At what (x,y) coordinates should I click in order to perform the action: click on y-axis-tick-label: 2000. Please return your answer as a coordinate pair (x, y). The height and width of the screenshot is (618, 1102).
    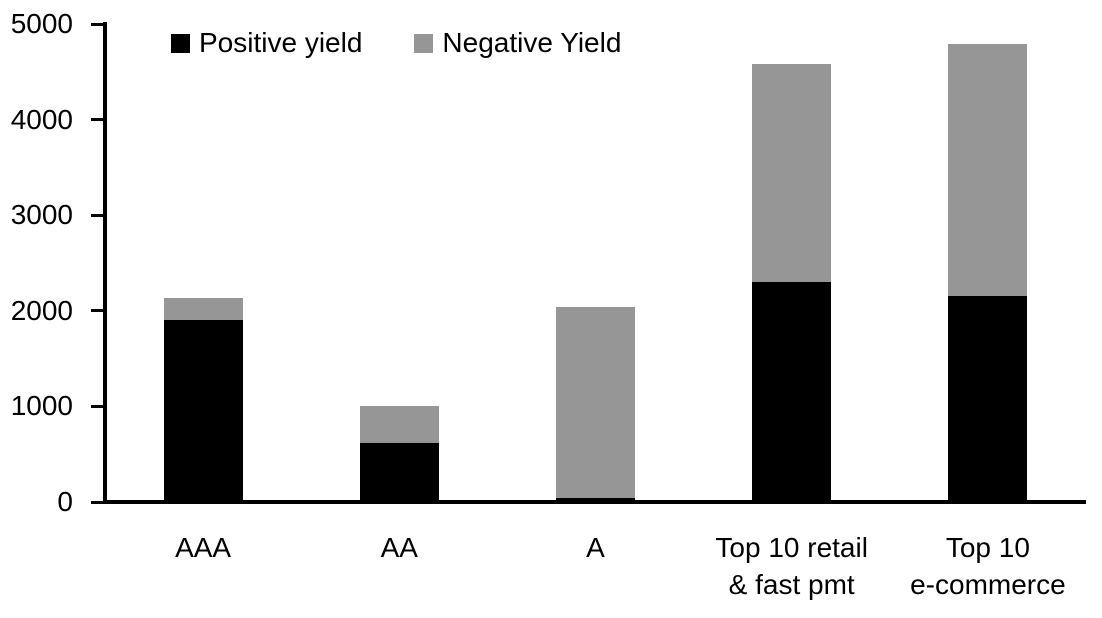
    Looking at the image, I should click on (41, 310).